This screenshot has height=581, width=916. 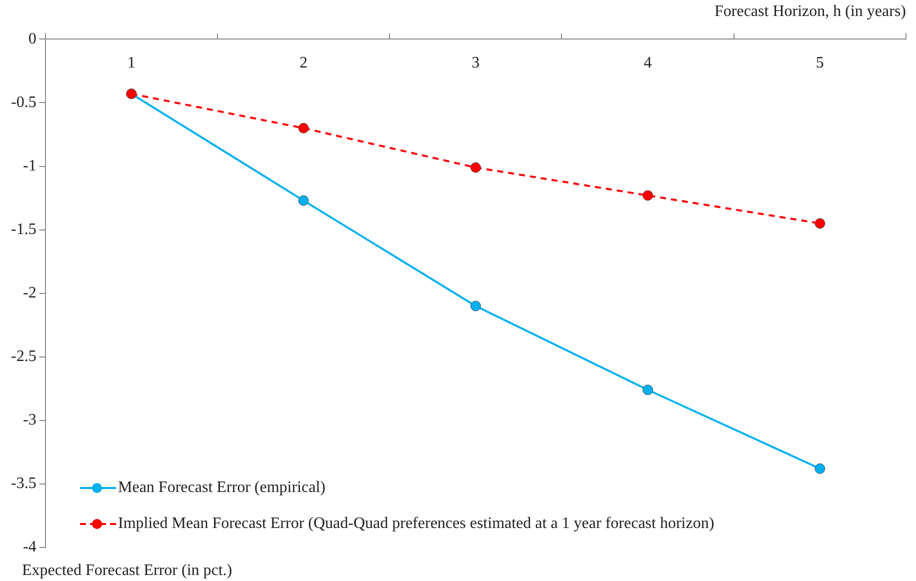 I want to click on y-tick-label: -4, so click(x=29, y=547).